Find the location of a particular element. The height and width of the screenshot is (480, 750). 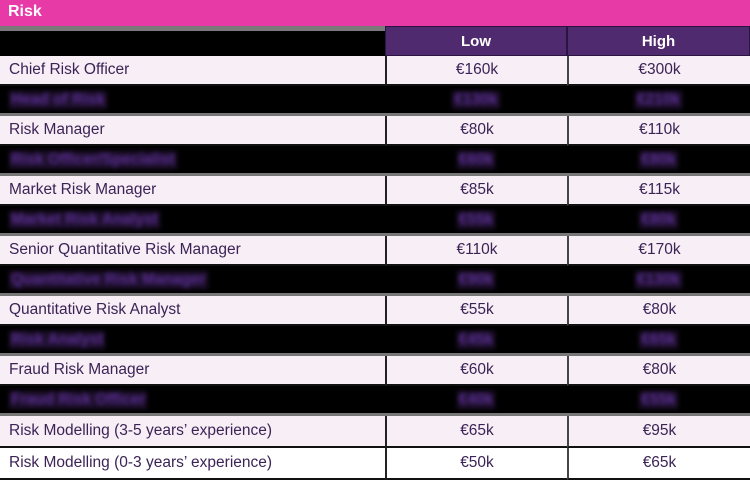

low-cell: €50k is located at coordinates (476, 464).